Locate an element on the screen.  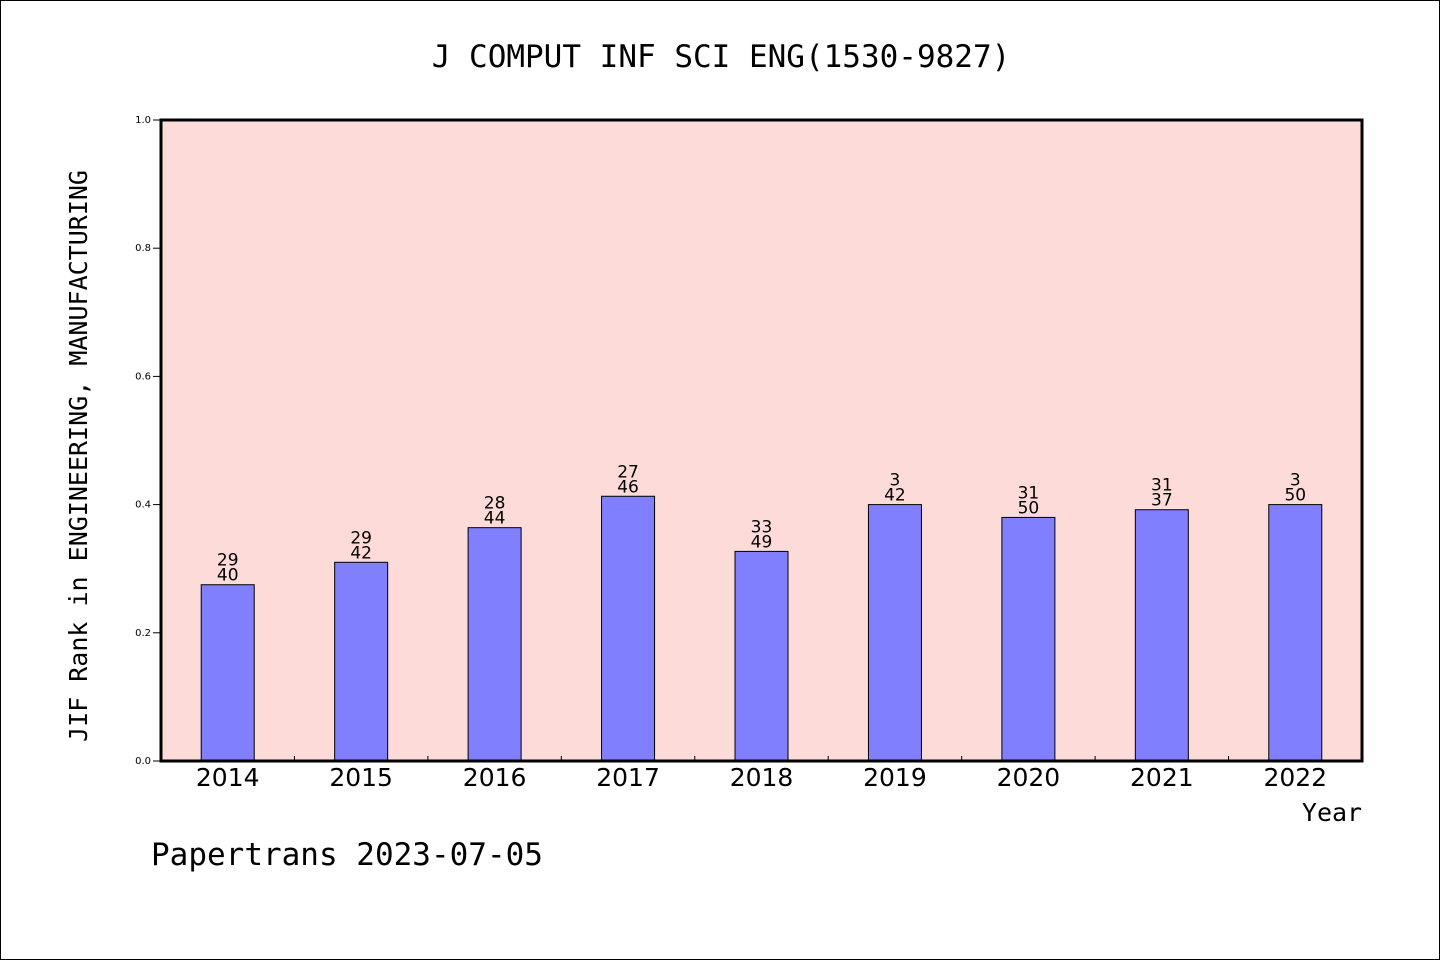
chart-title: J COMPUT INF SCI ENG(1530-9827) is located at coordinates (721, 57).